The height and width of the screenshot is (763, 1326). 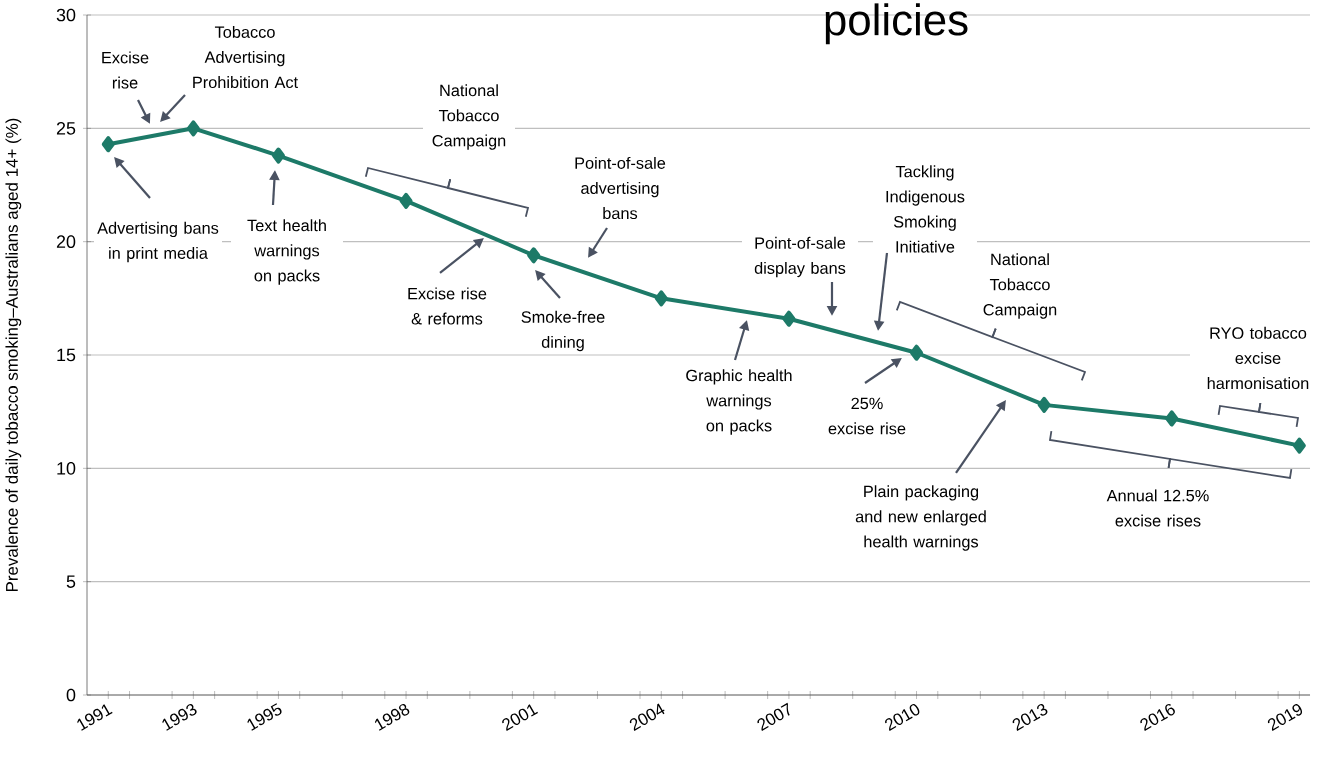 I want to click on y-tick-label: 25, so click(x=66, y=128).